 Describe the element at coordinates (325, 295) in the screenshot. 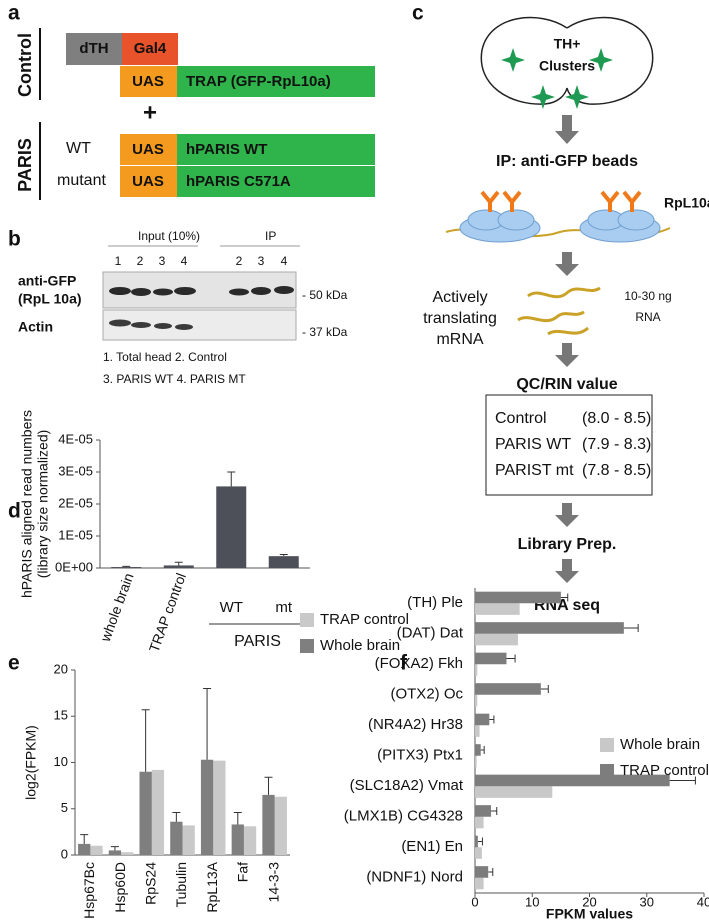

I see `marker: - 50 kDa` at that location.